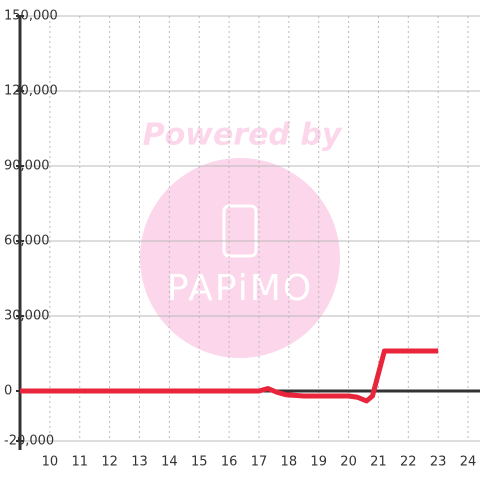  What do you see at coordinates (109, 462) in the screenshot?
I see `x-tick-label: 12` at bounding box center [109, 462].